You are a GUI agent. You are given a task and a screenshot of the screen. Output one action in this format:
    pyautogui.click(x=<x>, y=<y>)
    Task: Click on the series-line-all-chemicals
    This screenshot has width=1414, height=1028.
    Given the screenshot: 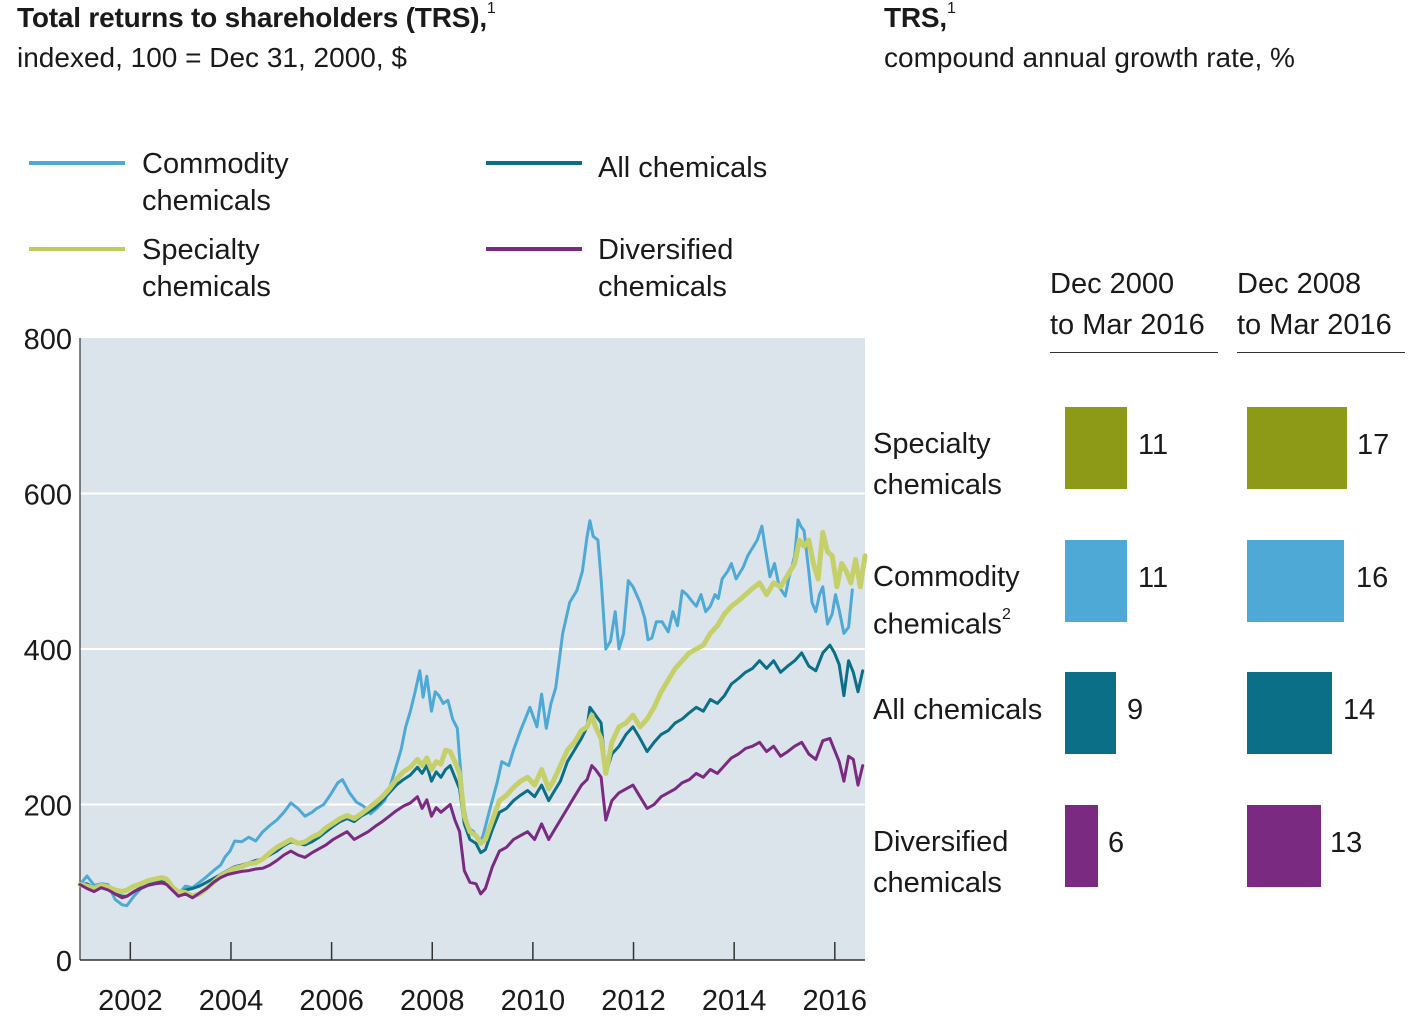 What is the action you would take?
    pyautogui.click(x=471, y=770)
    